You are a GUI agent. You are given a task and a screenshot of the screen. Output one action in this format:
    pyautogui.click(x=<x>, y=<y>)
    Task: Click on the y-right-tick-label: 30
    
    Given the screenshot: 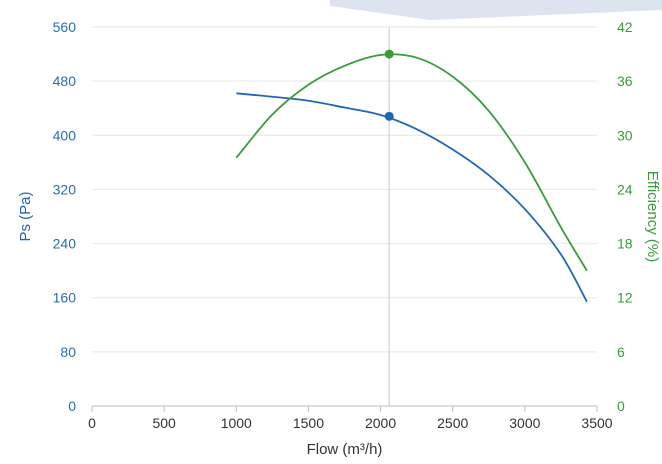 What is the action you would take?
    pyautogui.click(x=625, y=135)
    